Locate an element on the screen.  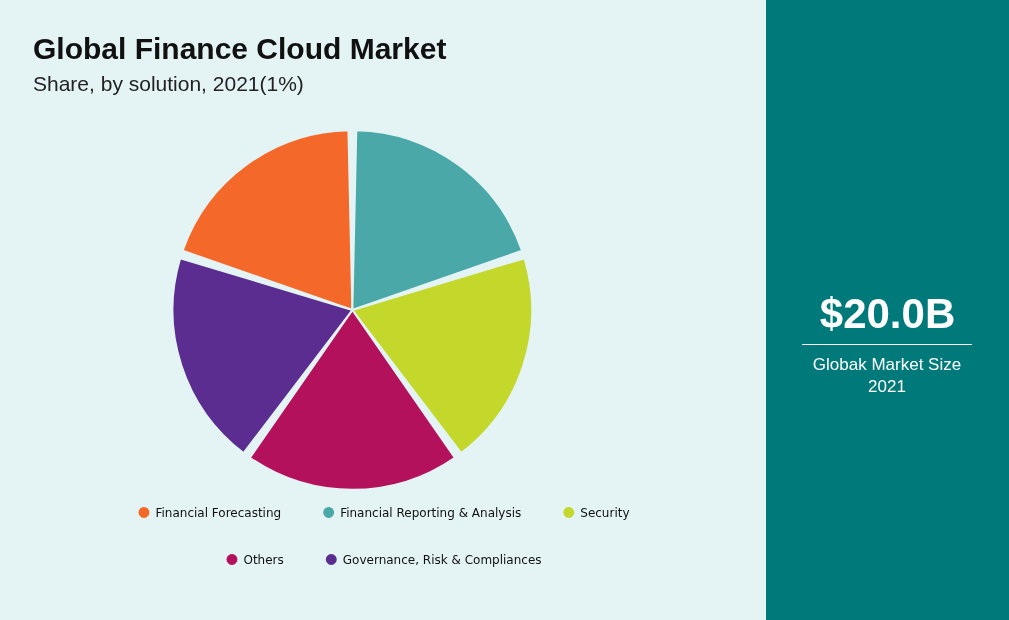
chart-title: Global Finance Cloud Market is located at coordinates (240, 48).